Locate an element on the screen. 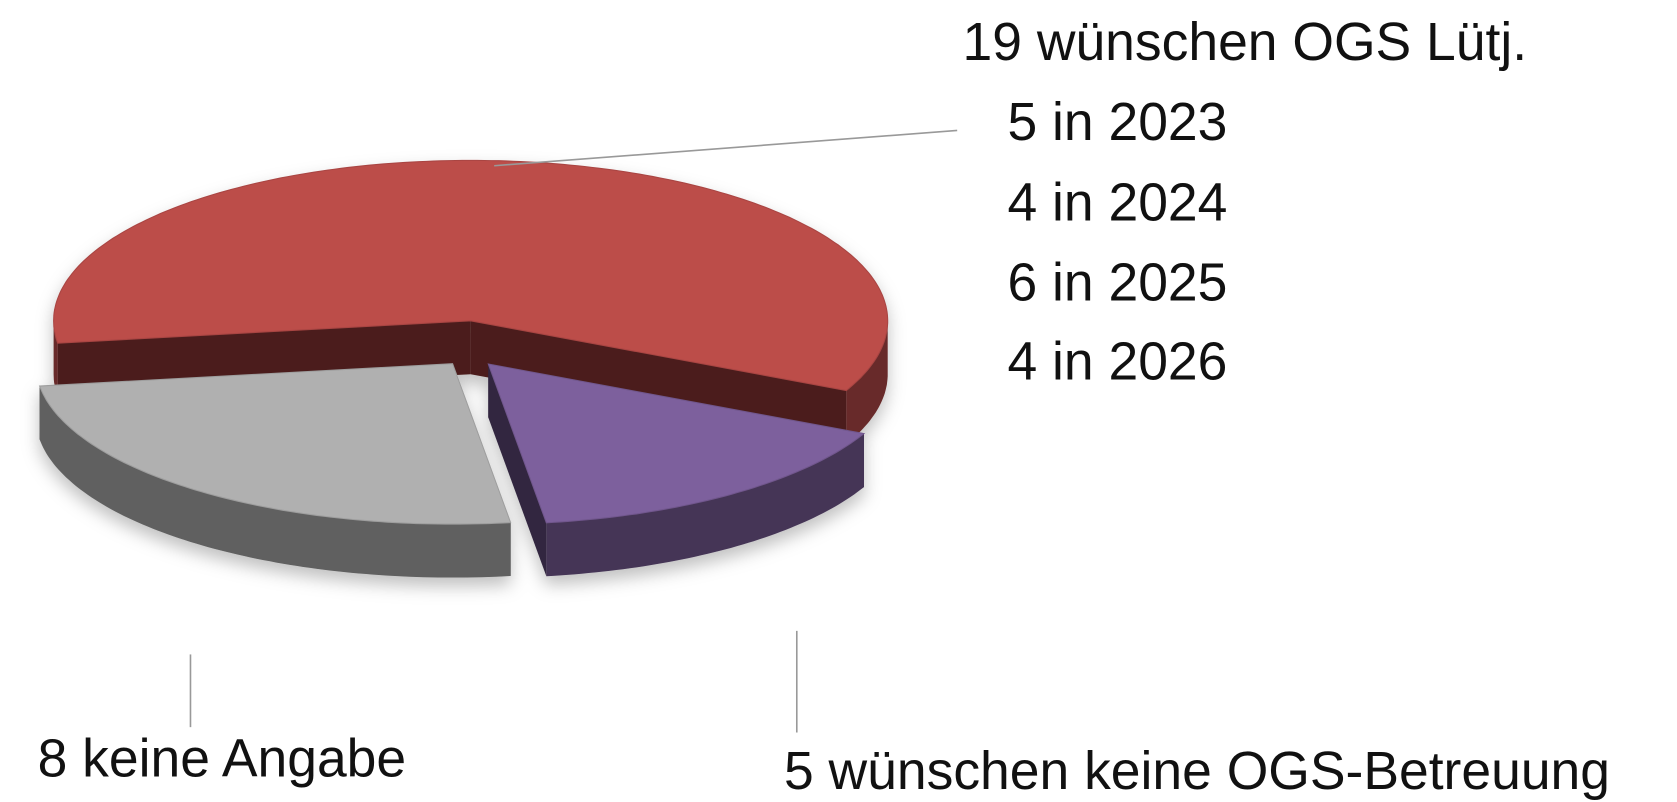 This screenshot has height=802, width=1677. annotation: 6 in 2025 is located at coordinates (1117, 282).